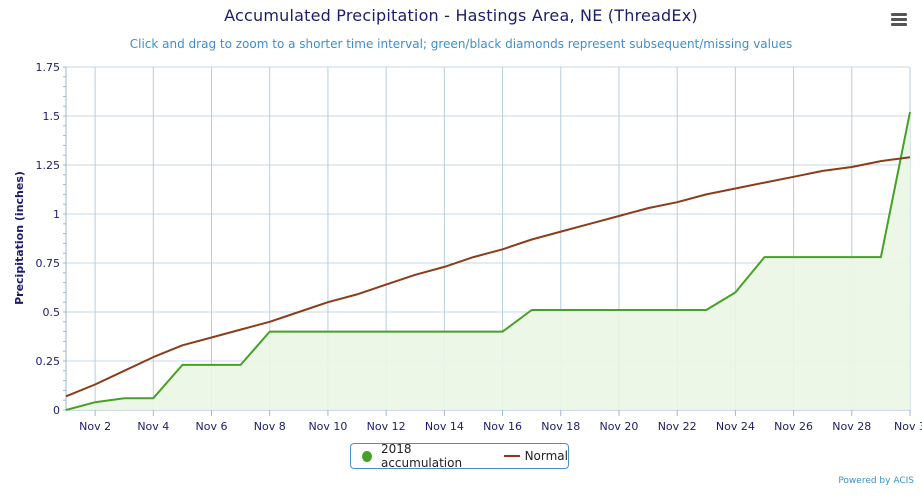  I want to click on hamburger-menu-icon, so click(899, 20).